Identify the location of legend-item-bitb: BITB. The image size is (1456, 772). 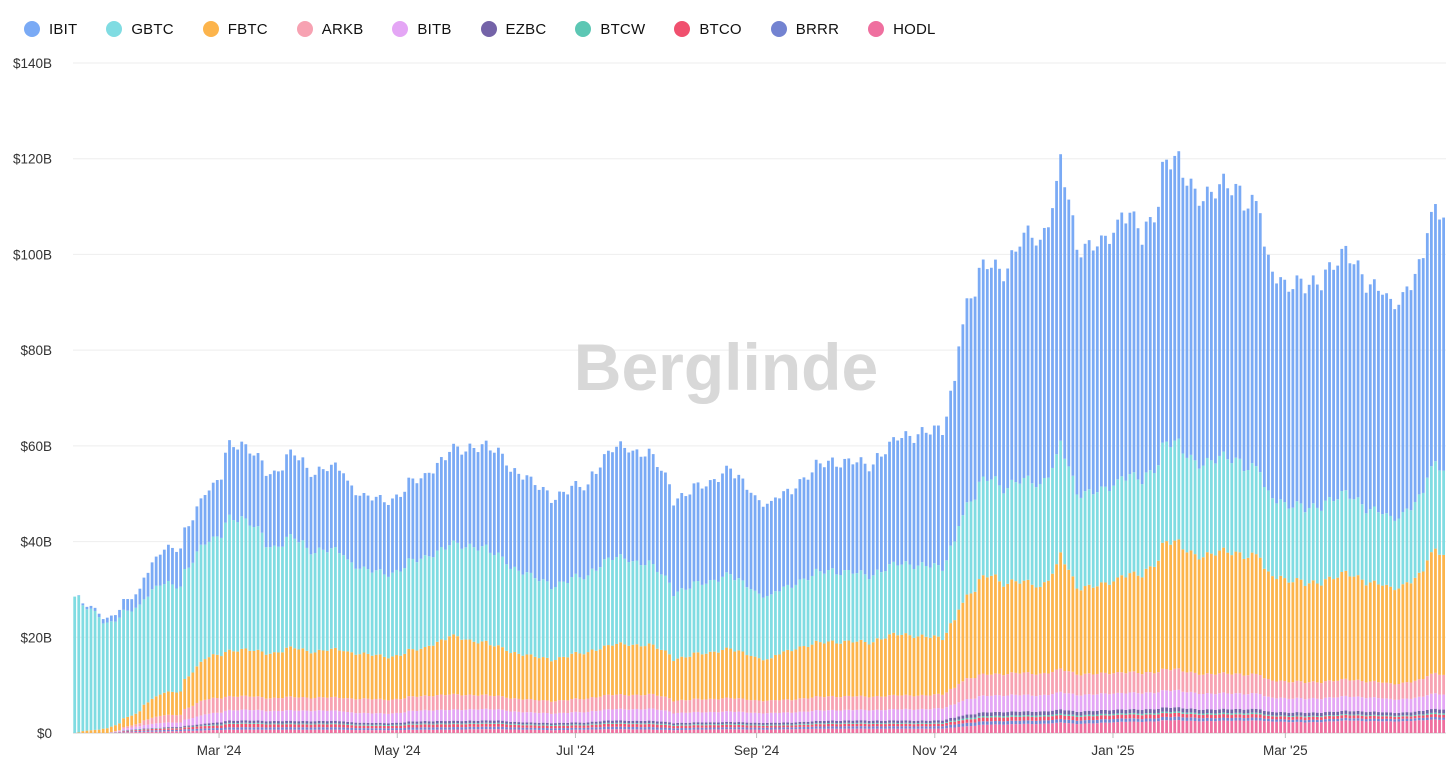
(421, 29).